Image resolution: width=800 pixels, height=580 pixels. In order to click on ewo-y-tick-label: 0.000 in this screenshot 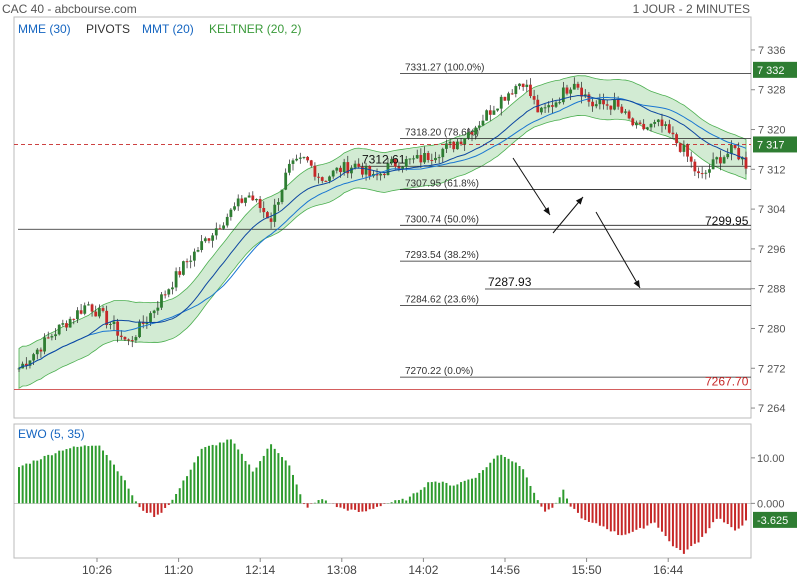, I will do `click(771, 504)`.